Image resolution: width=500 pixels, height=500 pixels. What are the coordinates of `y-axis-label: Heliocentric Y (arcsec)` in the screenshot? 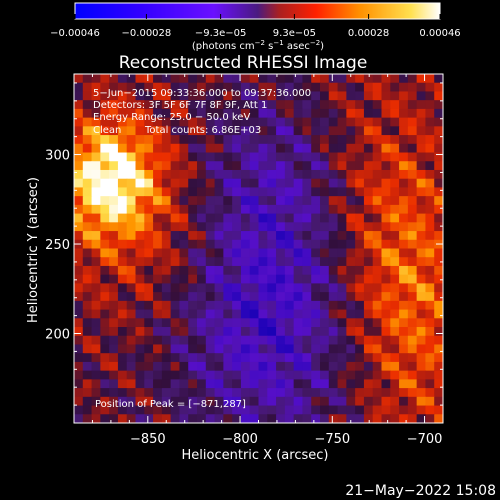 It's located at (33, 250).